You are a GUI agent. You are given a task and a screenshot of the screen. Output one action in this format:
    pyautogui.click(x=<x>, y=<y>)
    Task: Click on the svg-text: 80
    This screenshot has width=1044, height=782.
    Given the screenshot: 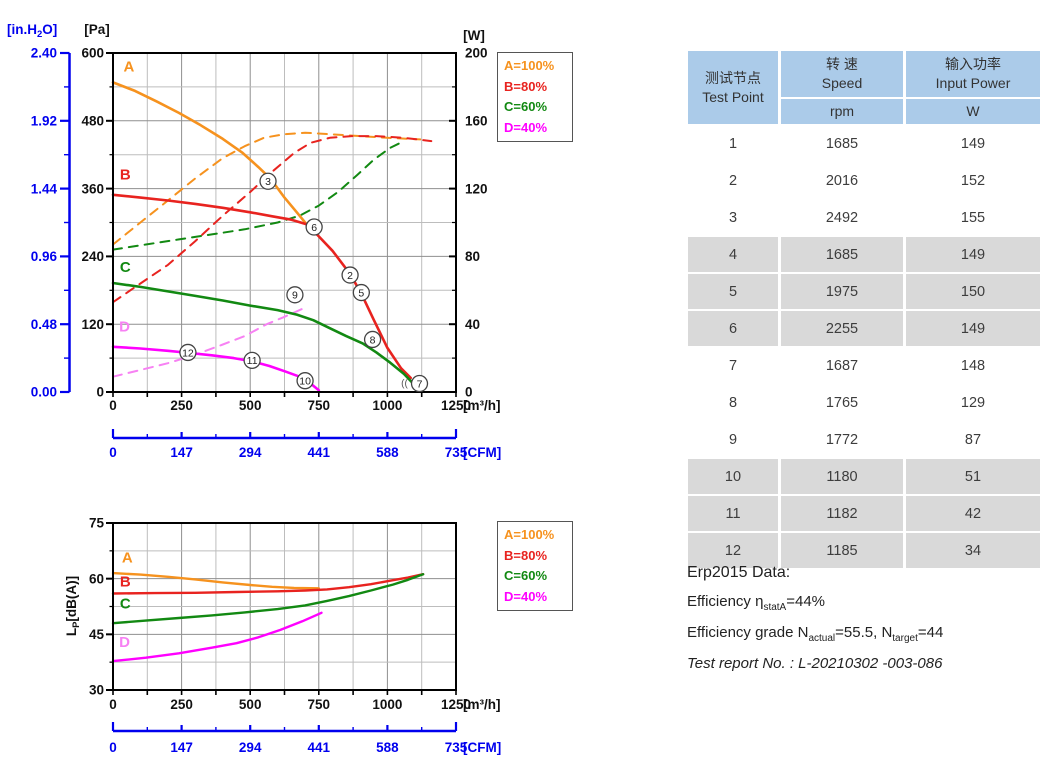 What is the action you would take?
    pyautogui.click(x=472, y=256)
    